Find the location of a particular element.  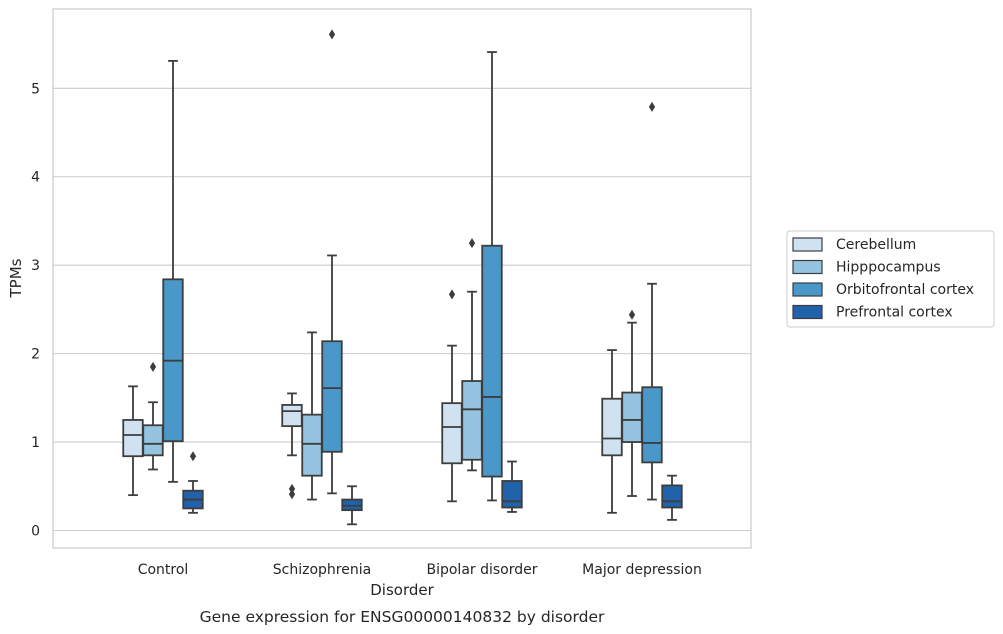

y-tick-label: 0 is located at coordinates (35, 532).